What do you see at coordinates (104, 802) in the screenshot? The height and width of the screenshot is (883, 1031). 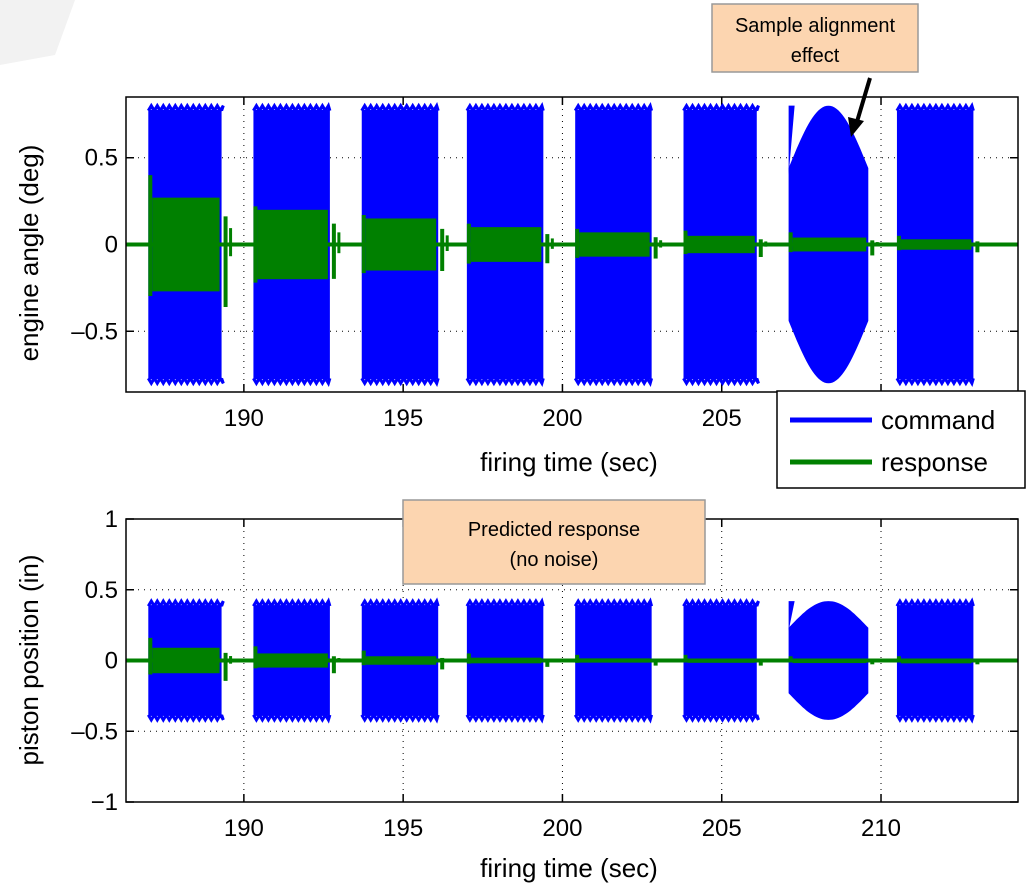 I see `y-tick-label: −1` at bounding box center [104, 802].